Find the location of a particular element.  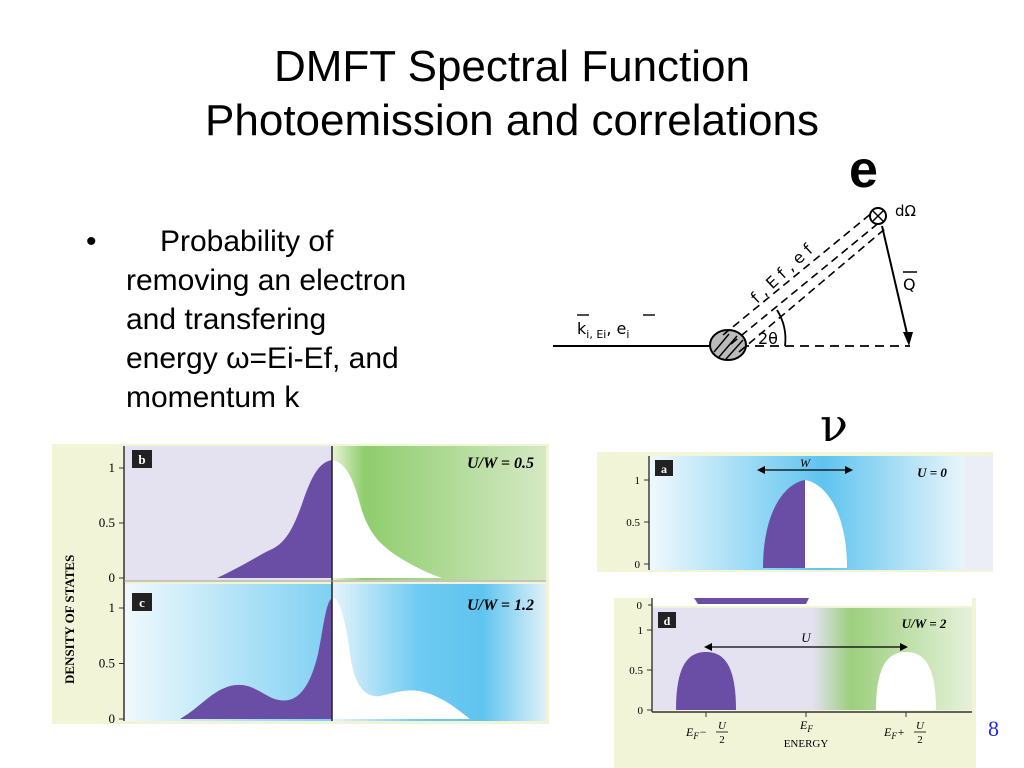

panel-a-tick-label: 1 is located at coordinates (638, 481).